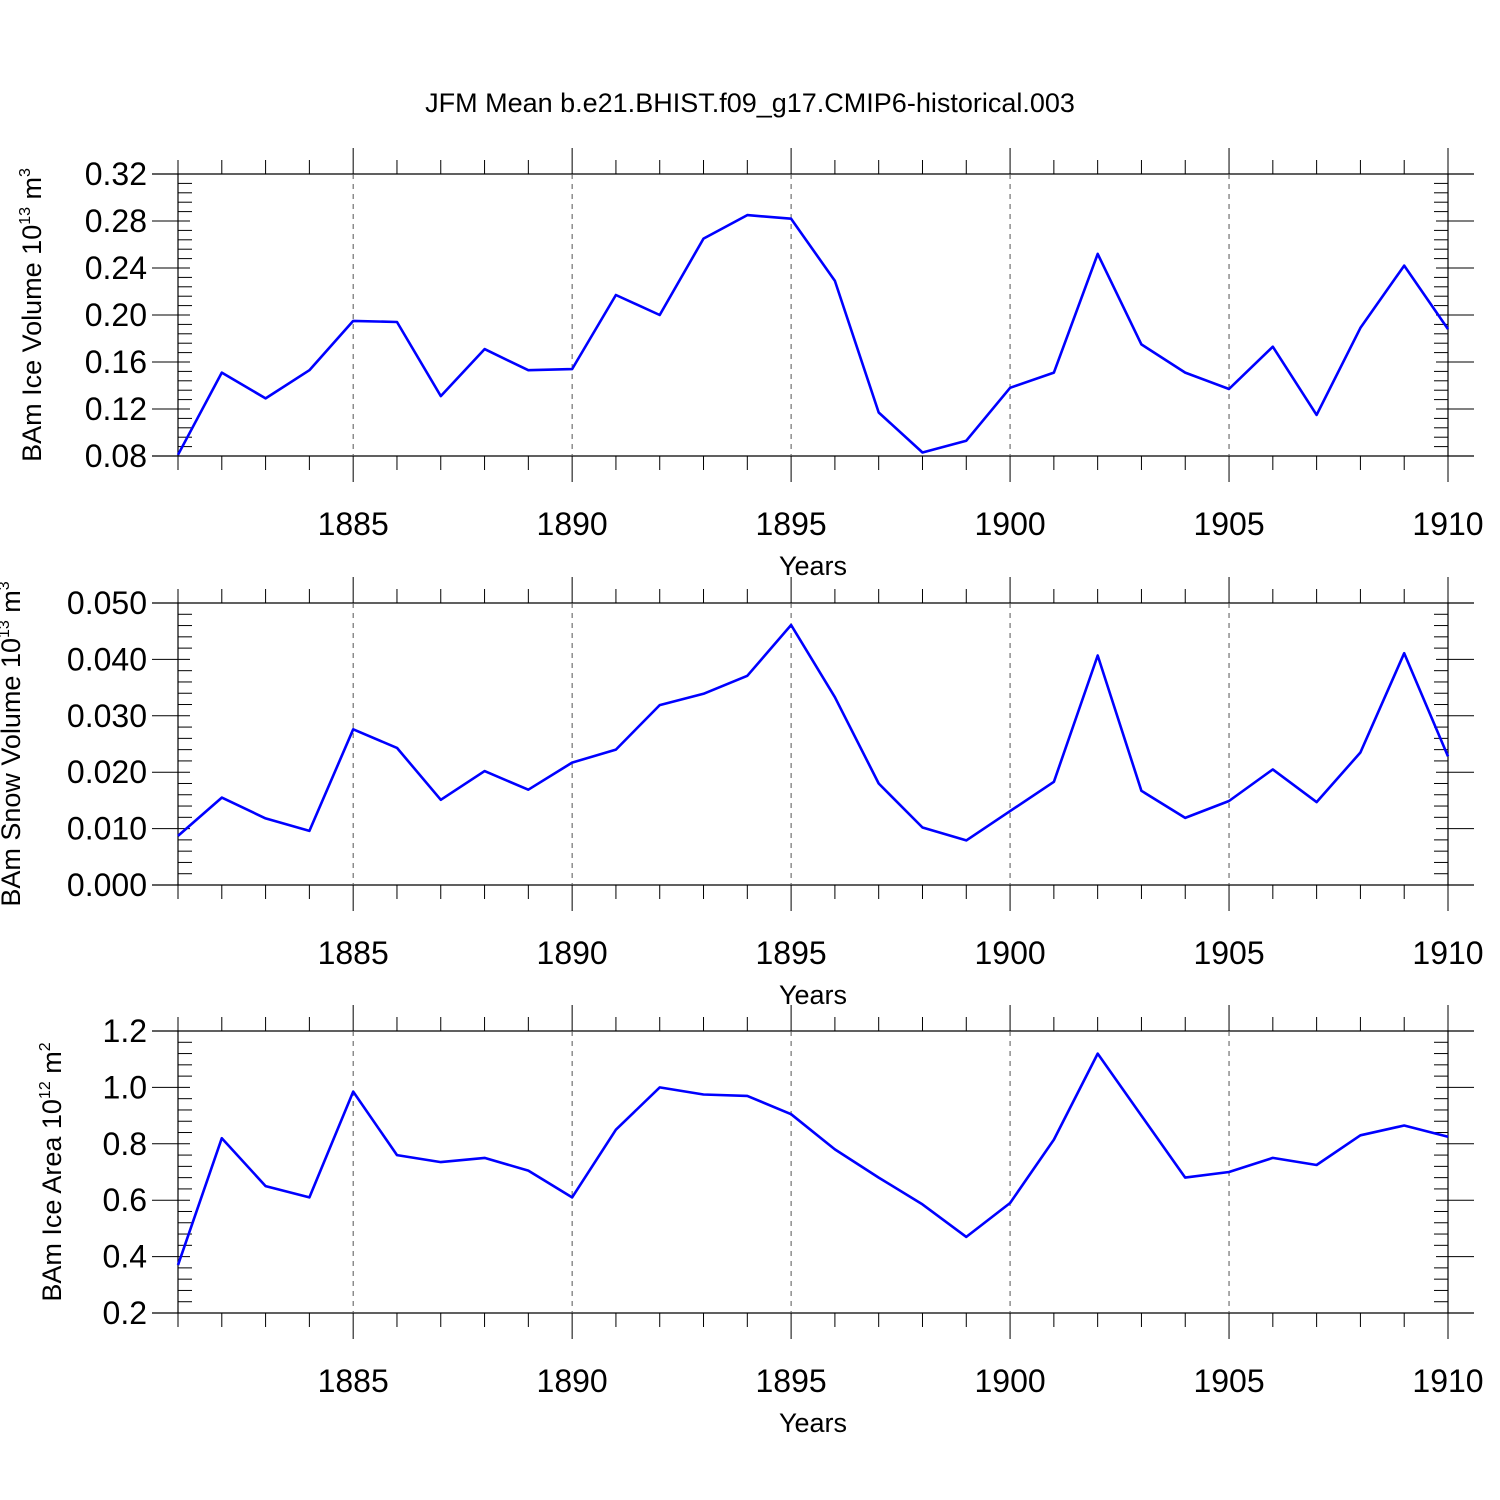 The image size is (1500, 1500). I want to click on y-tick-label: 0.08, so click(116, 456).